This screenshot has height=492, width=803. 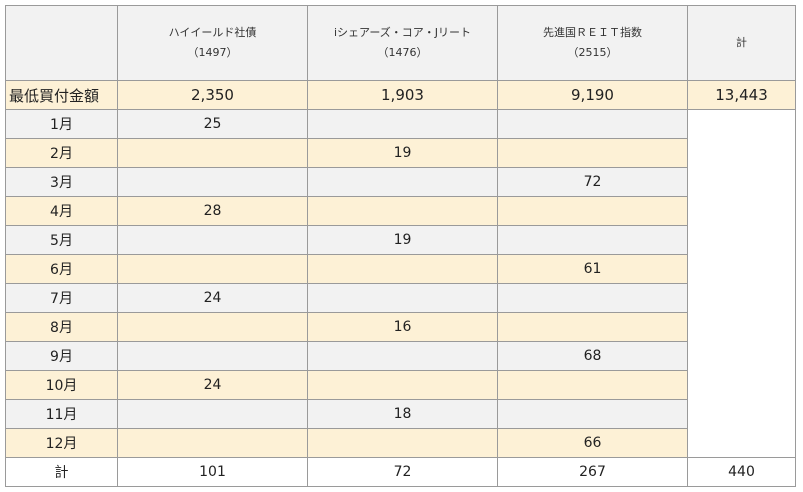 I want to click on fund-1-code: （1497）, so click(x=212, y=52).